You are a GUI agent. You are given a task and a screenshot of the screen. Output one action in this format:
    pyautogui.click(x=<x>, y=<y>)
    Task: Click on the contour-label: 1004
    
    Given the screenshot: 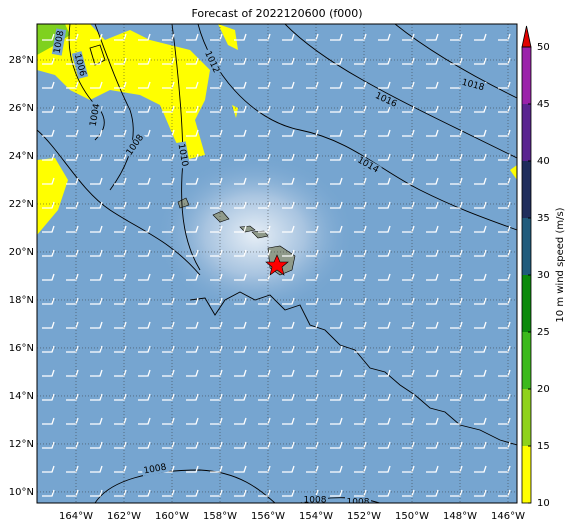 What is the action you would take?
    pyautogui.click(x=96, y=115)
    